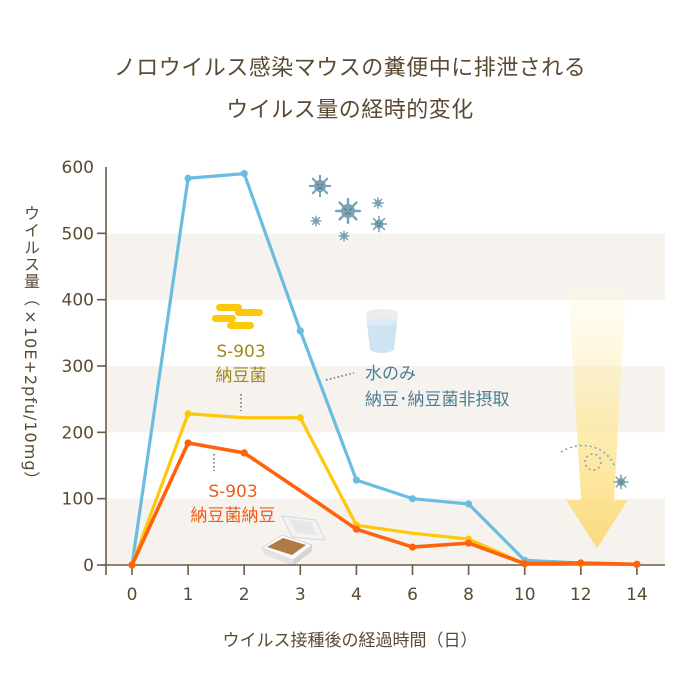  What do you see at coordinates (88, 566) in the screenshot?
I see `y-tick-label: 0` at bounding box center [88, 566].